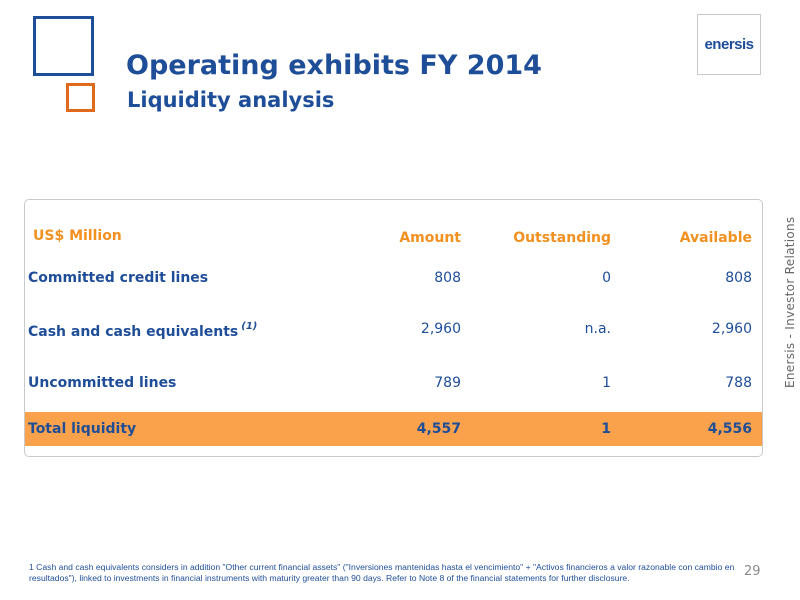  What do you see at coordinates (606, 383) in the screenshot?
I see `row-outstanding: 1` at bounding box center [606, 383].